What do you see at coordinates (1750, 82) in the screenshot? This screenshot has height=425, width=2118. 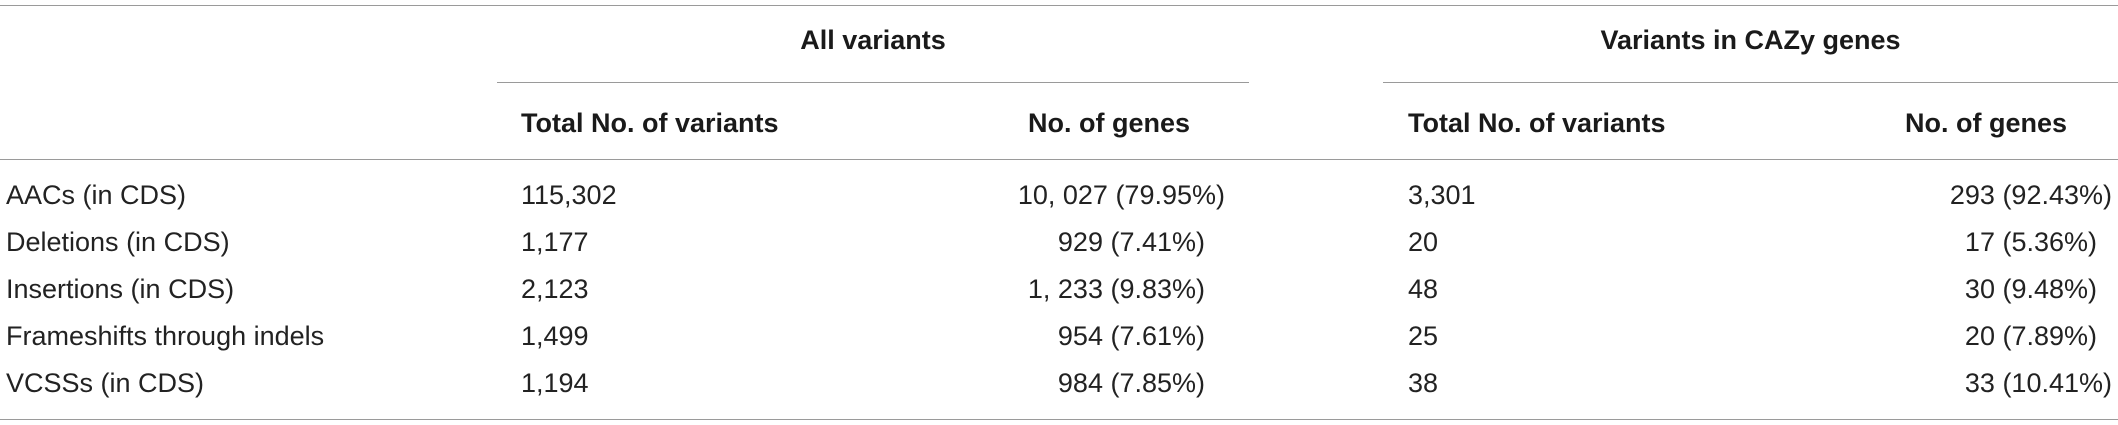 I see `group-rule-cazy` at bounding box center [1750, 82].